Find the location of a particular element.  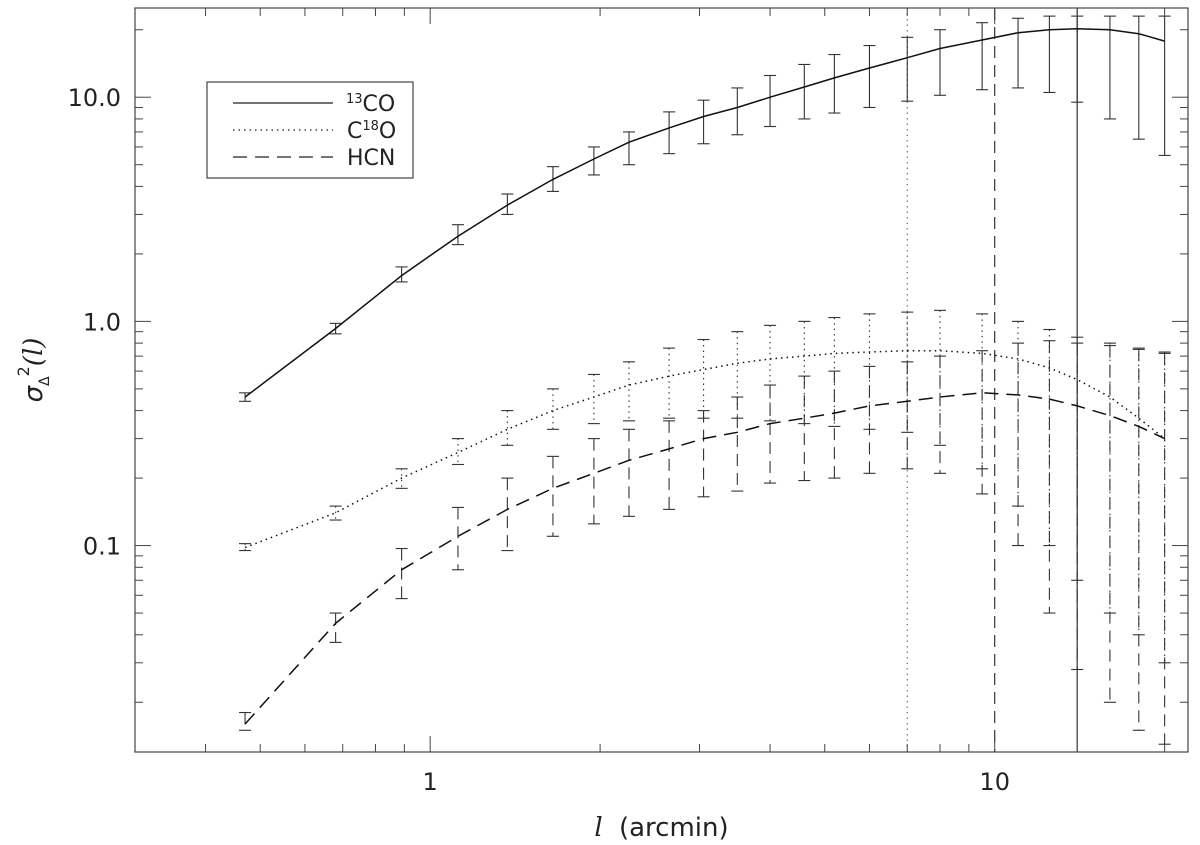

y-axis-argument: (l) is located at coordinates (34, 352).